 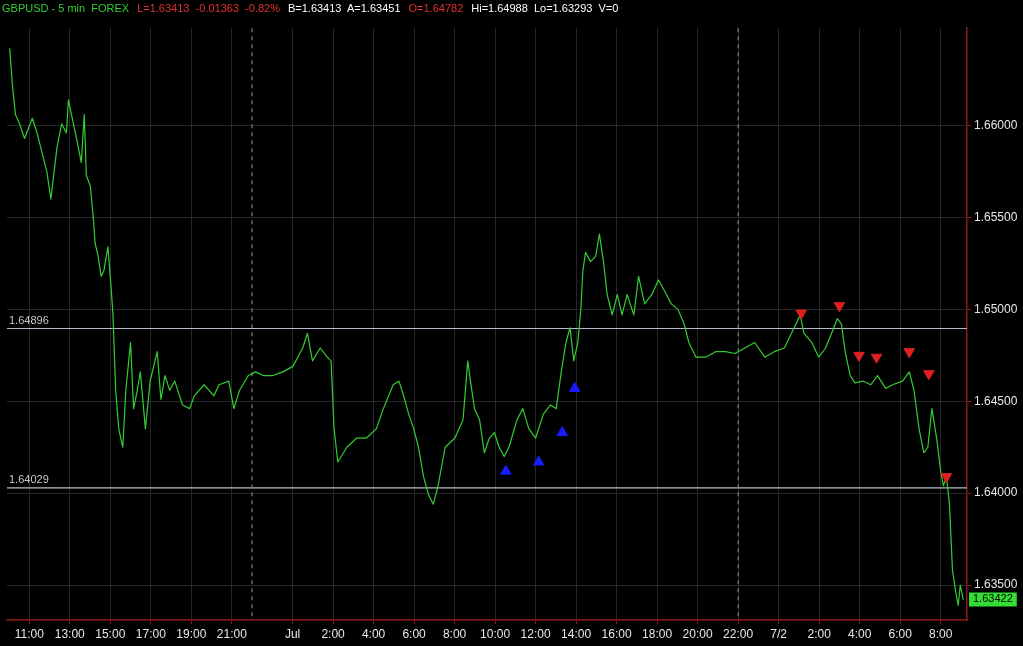 I want to click on x-tick-label: 13:00, so click(x=70, y=633).